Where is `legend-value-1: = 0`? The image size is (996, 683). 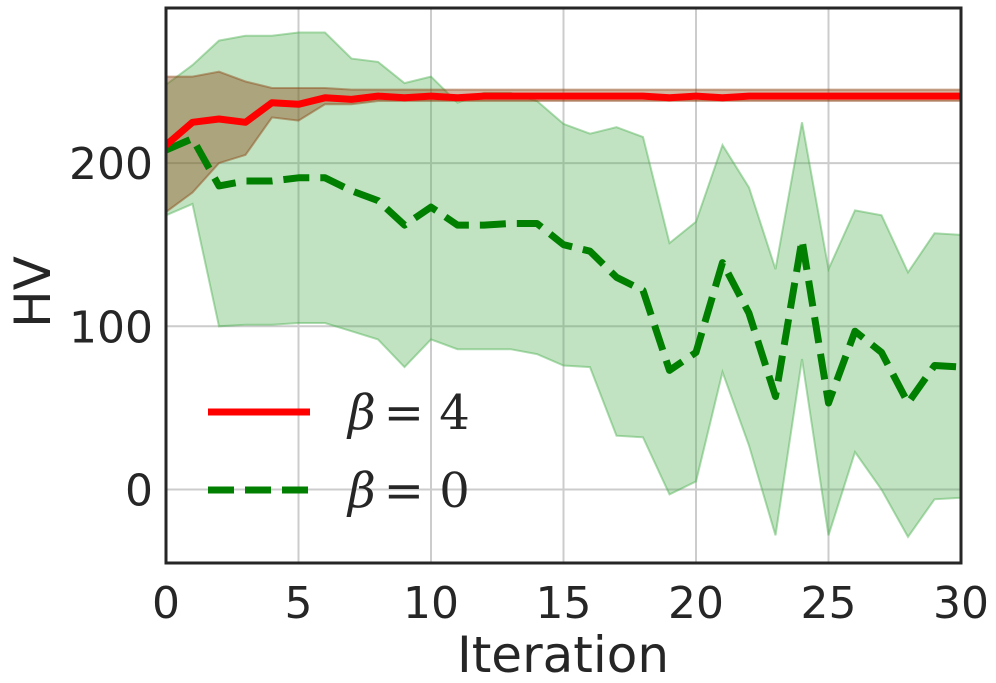
legend-value-1: = 0 is located at coordinates (427, 491).